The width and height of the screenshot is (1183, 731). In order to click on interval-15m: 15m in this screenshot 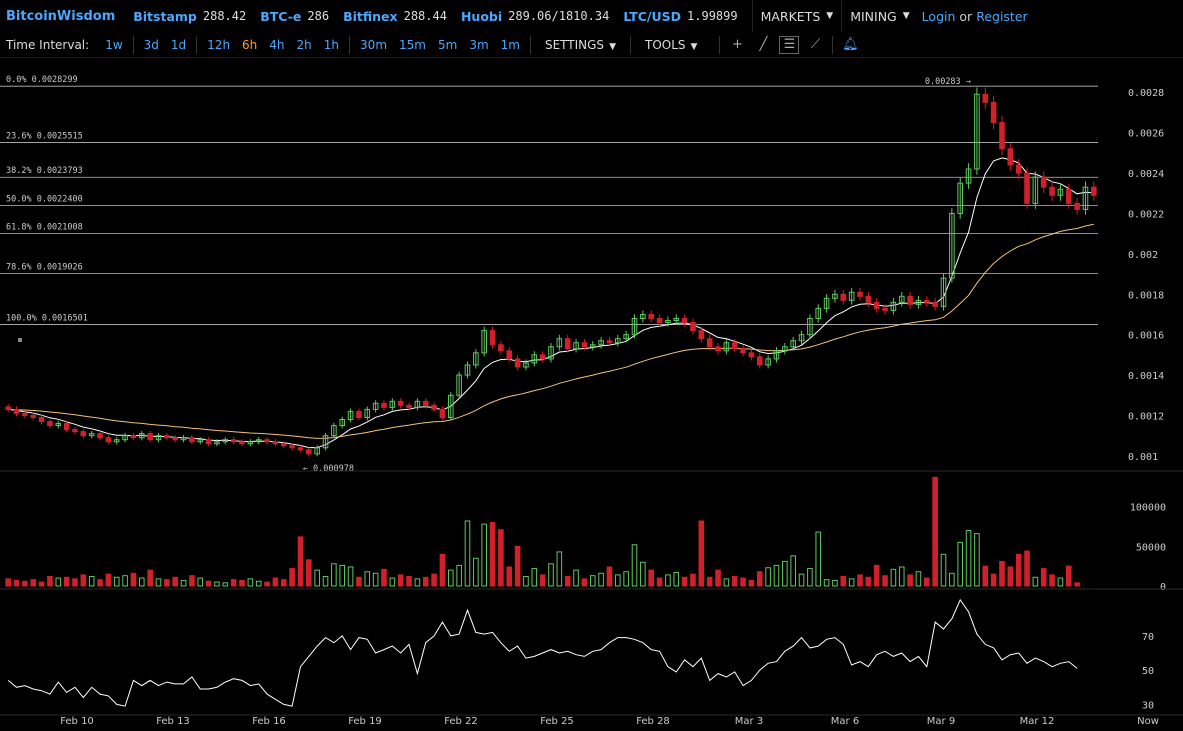, I will do `click(412, 44)`.